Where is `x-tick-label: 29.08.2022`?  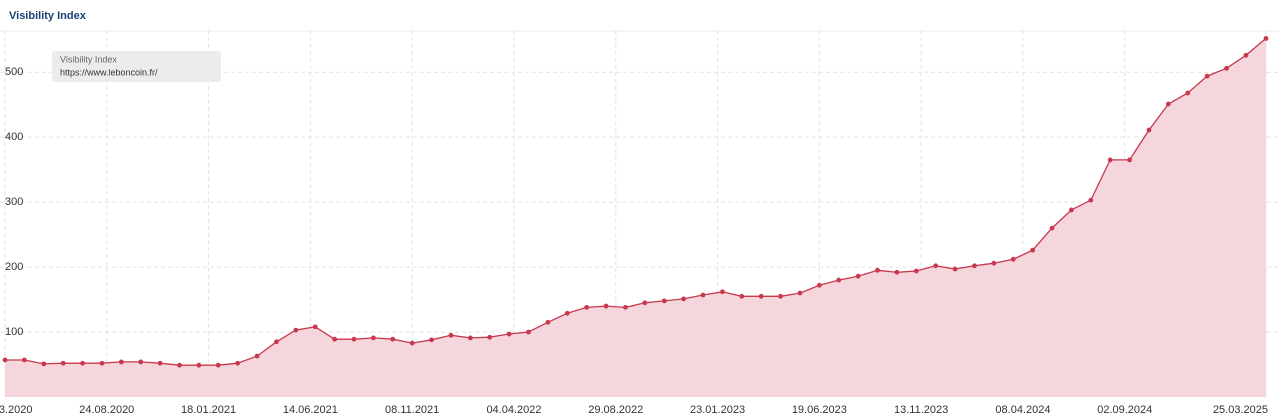
x-tick-label: 29.08.2022 is located at coordinates (615, 410).